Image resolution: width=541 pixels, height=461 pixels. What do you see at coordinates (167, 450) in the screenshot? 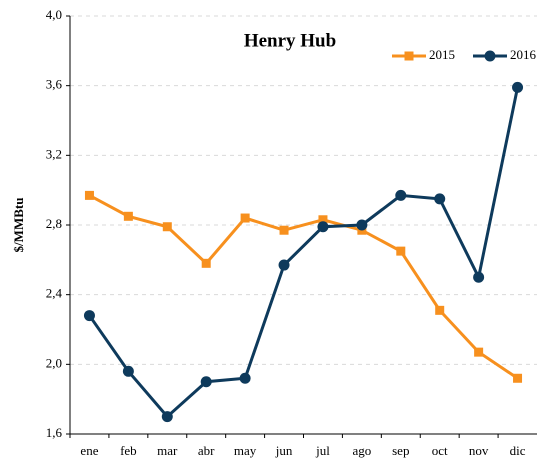
I see `x-tick-label: mar` at bounding box center [167, 450].